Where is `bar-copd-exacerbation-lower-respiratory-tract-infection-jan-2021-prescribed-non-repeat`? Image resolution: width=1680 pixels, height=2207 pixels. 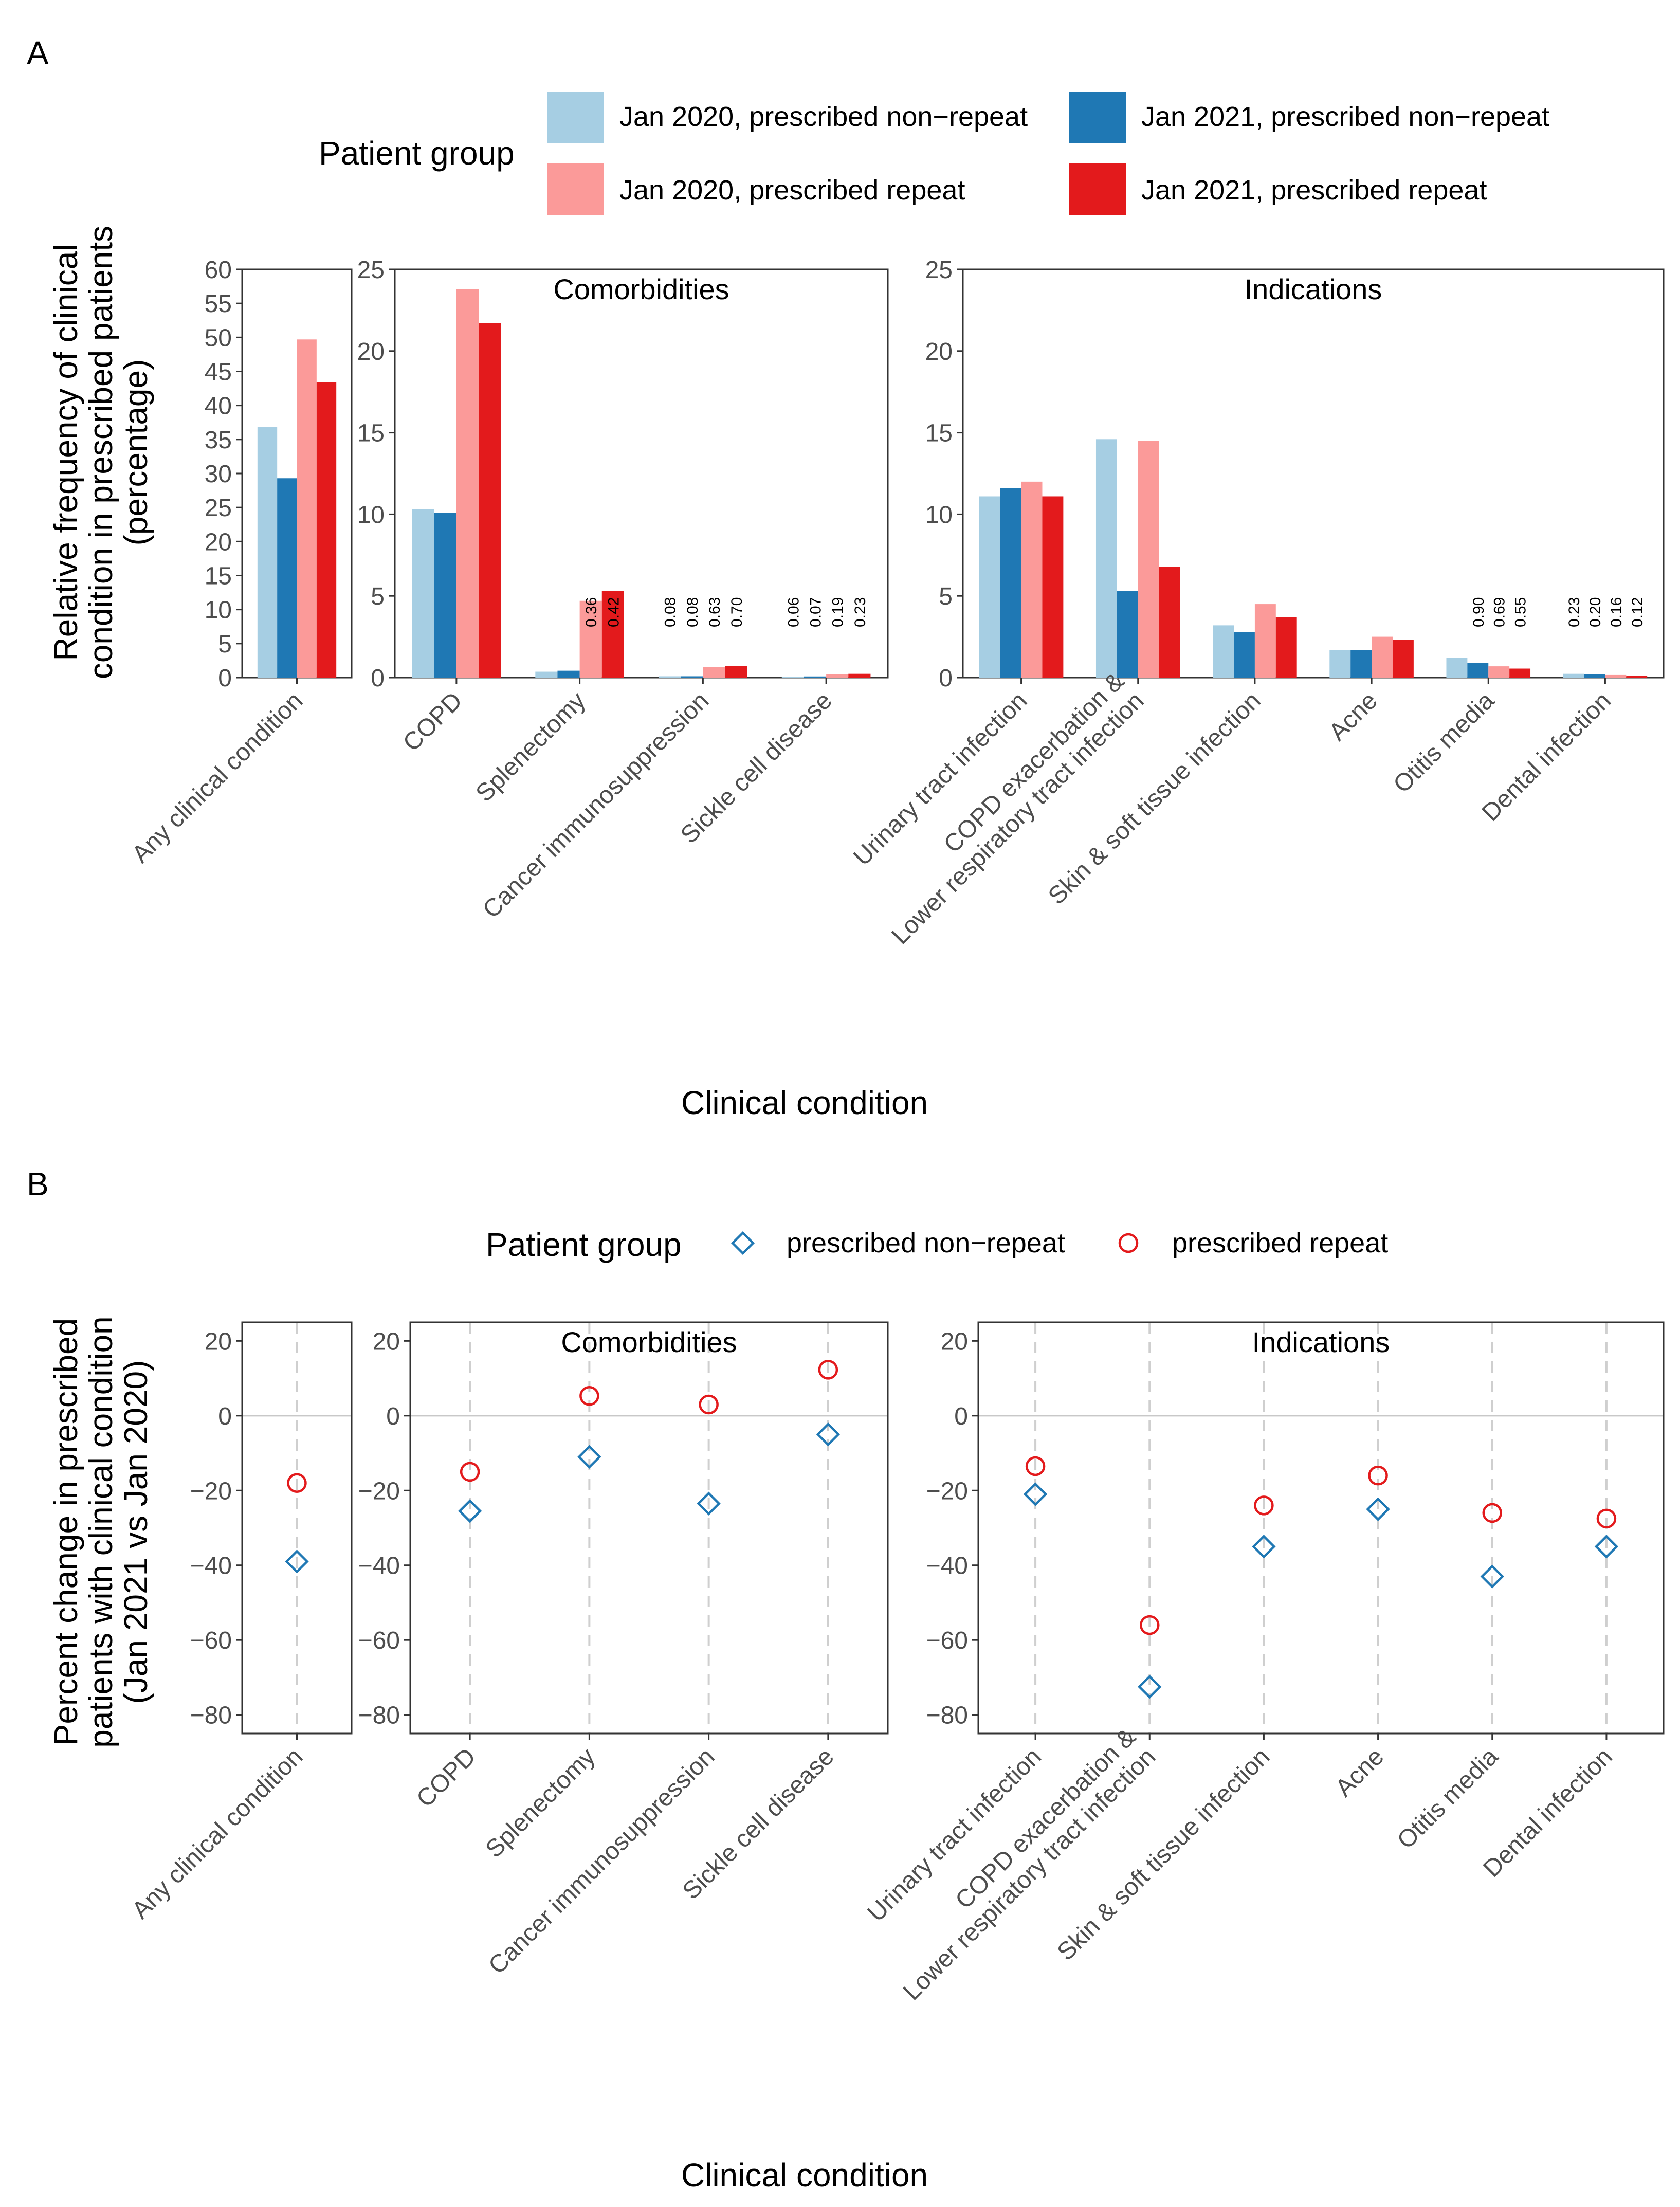
bar-copd-exacerbation-lower-respiratory-tract-infection-jan-2021-prescribed-non-repeat is located at coordinates (1127, 634).